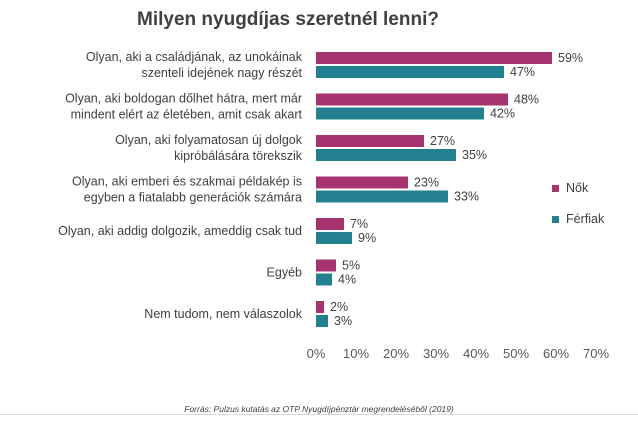 This screenshot has width=638, height=425. What do you see at coordinates (516, 353) in the screenshot?
I see `x-tick-label: 50%` at bounding box center [516, 353].